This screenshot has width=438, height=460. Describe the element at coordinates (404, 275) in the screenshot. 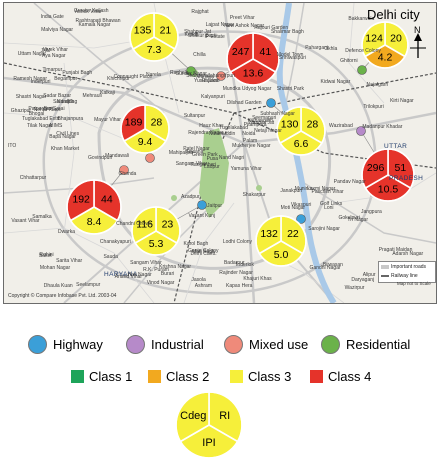

I see `legend-railway-label: Railway line` at that location.